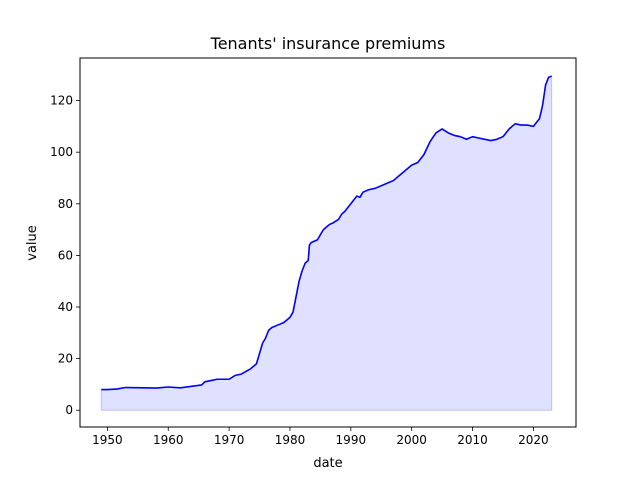 This screenshot has width=640, height=480. What do you see at coordinates (472, 440) in the screenshot?
I see `x-tick-label: 2010` at bounding box center [472, 440].